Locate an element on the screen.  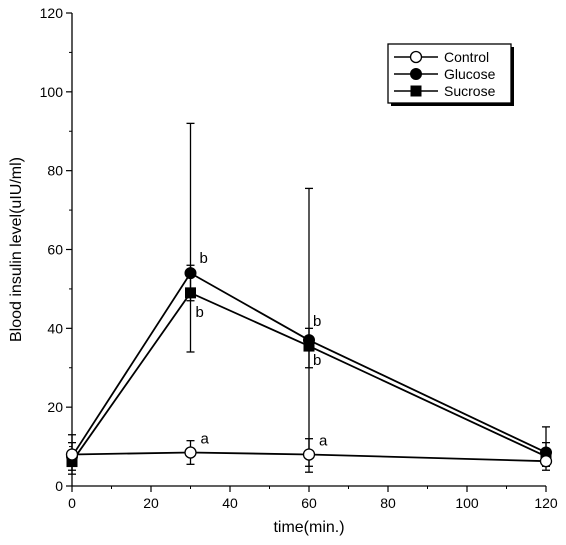
annotation-layer: a a b b b b is located at coordinates (262, 349).